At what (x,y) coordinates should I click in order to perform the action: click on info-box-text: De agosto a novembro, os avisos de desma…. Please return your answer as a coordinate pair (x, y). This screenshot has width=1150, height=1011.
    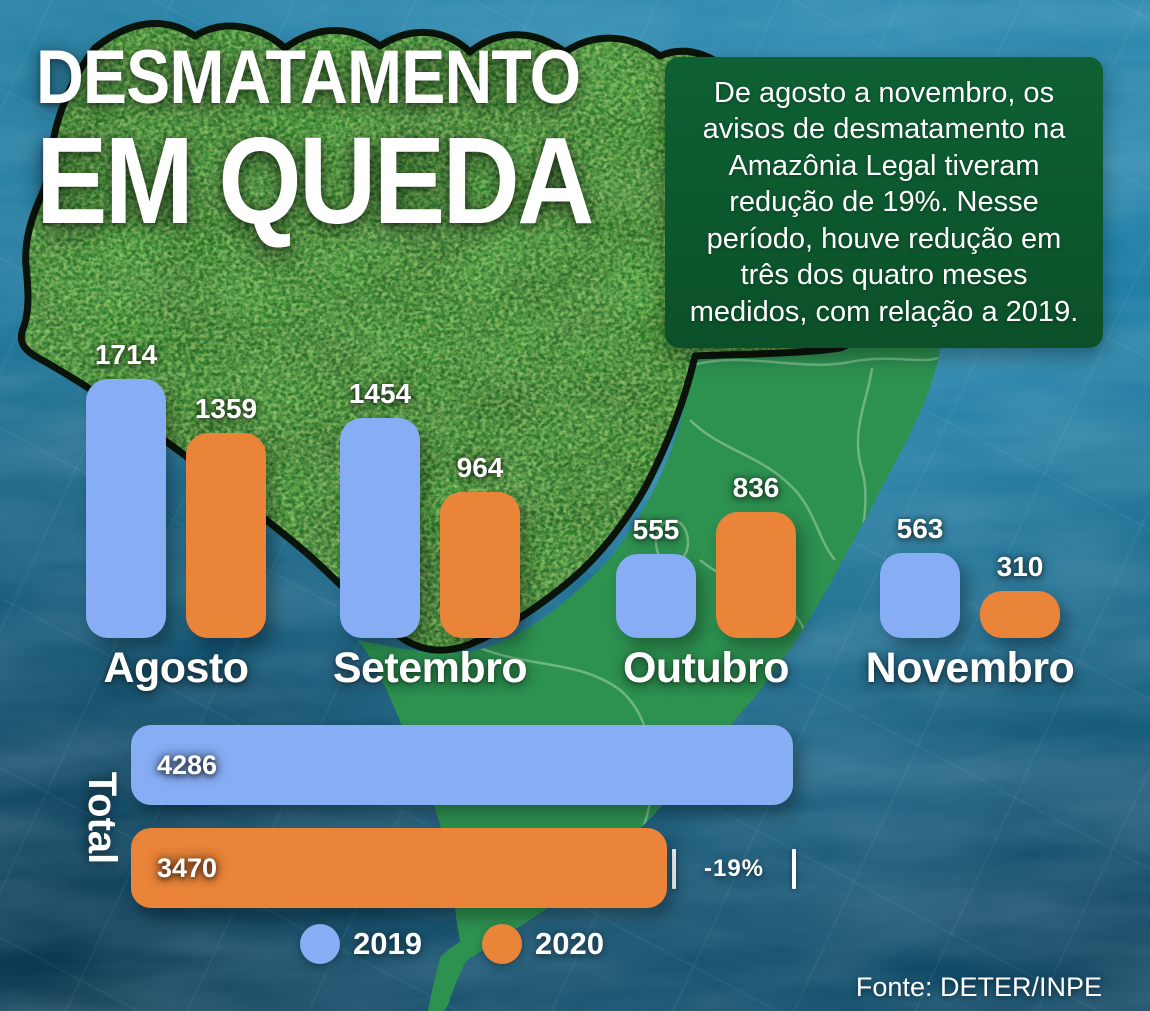
    Looking at the image, I should click on (884, 202).